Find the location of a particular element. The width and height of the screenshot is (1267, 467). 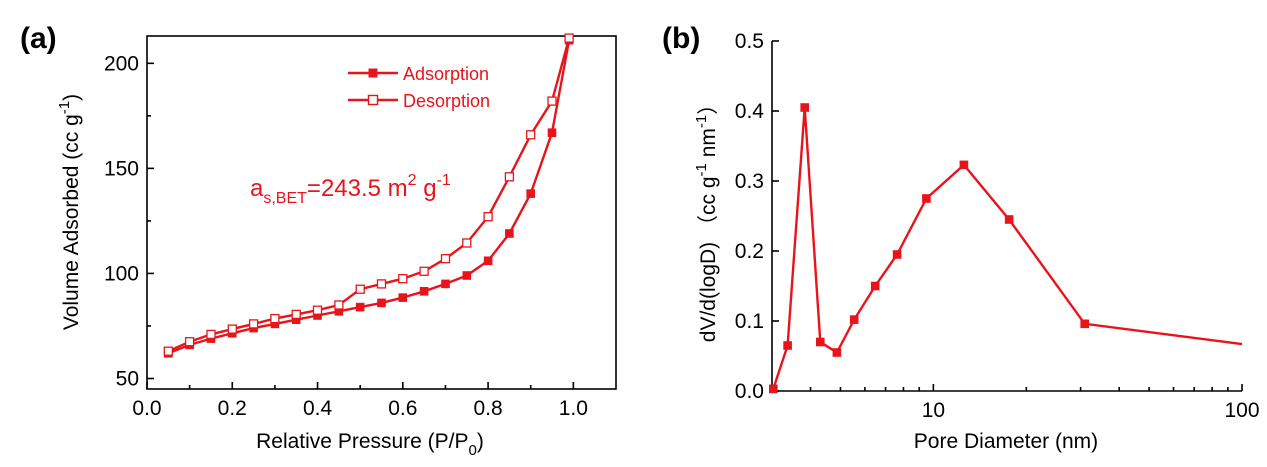

panel-b-y-tick-label: 0.2 is located at coordinates (749, 251).